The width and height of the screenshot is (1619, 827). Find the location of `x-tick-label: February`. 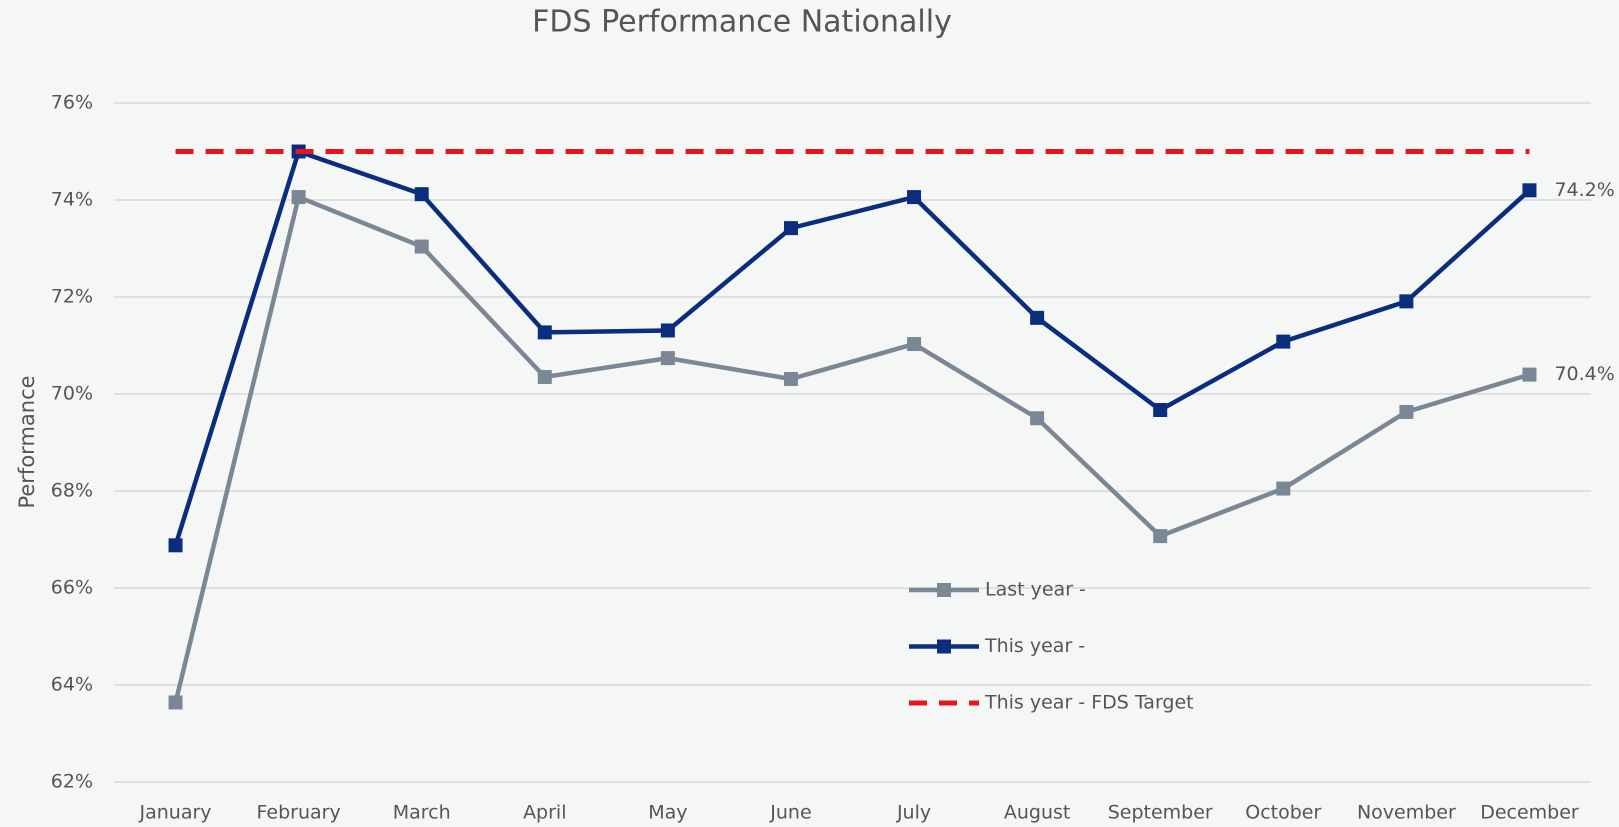

x-tick-label: February is located at coordinates (299, 813).